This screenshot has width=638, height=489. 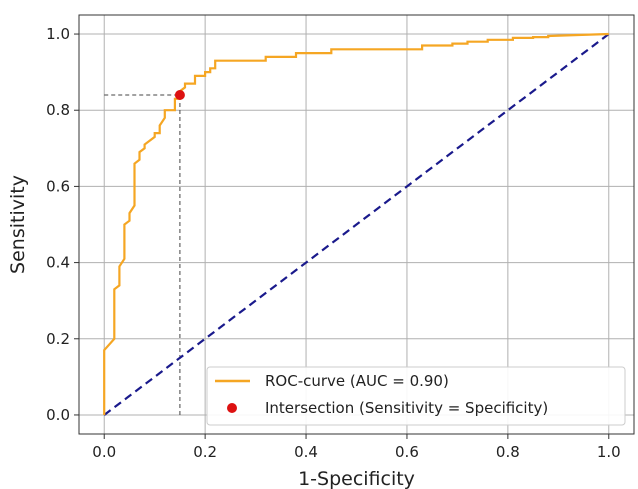 I want to click on legend-box, so click(x=416, y=396).